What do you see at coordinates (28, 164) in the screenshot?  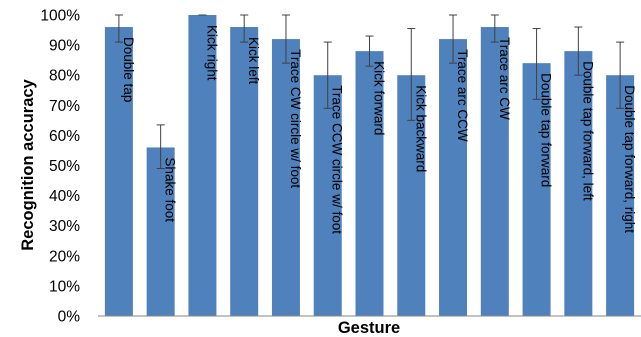 I see `y-axis-title: Recognition accuracy` at bounding box center [28, 164].